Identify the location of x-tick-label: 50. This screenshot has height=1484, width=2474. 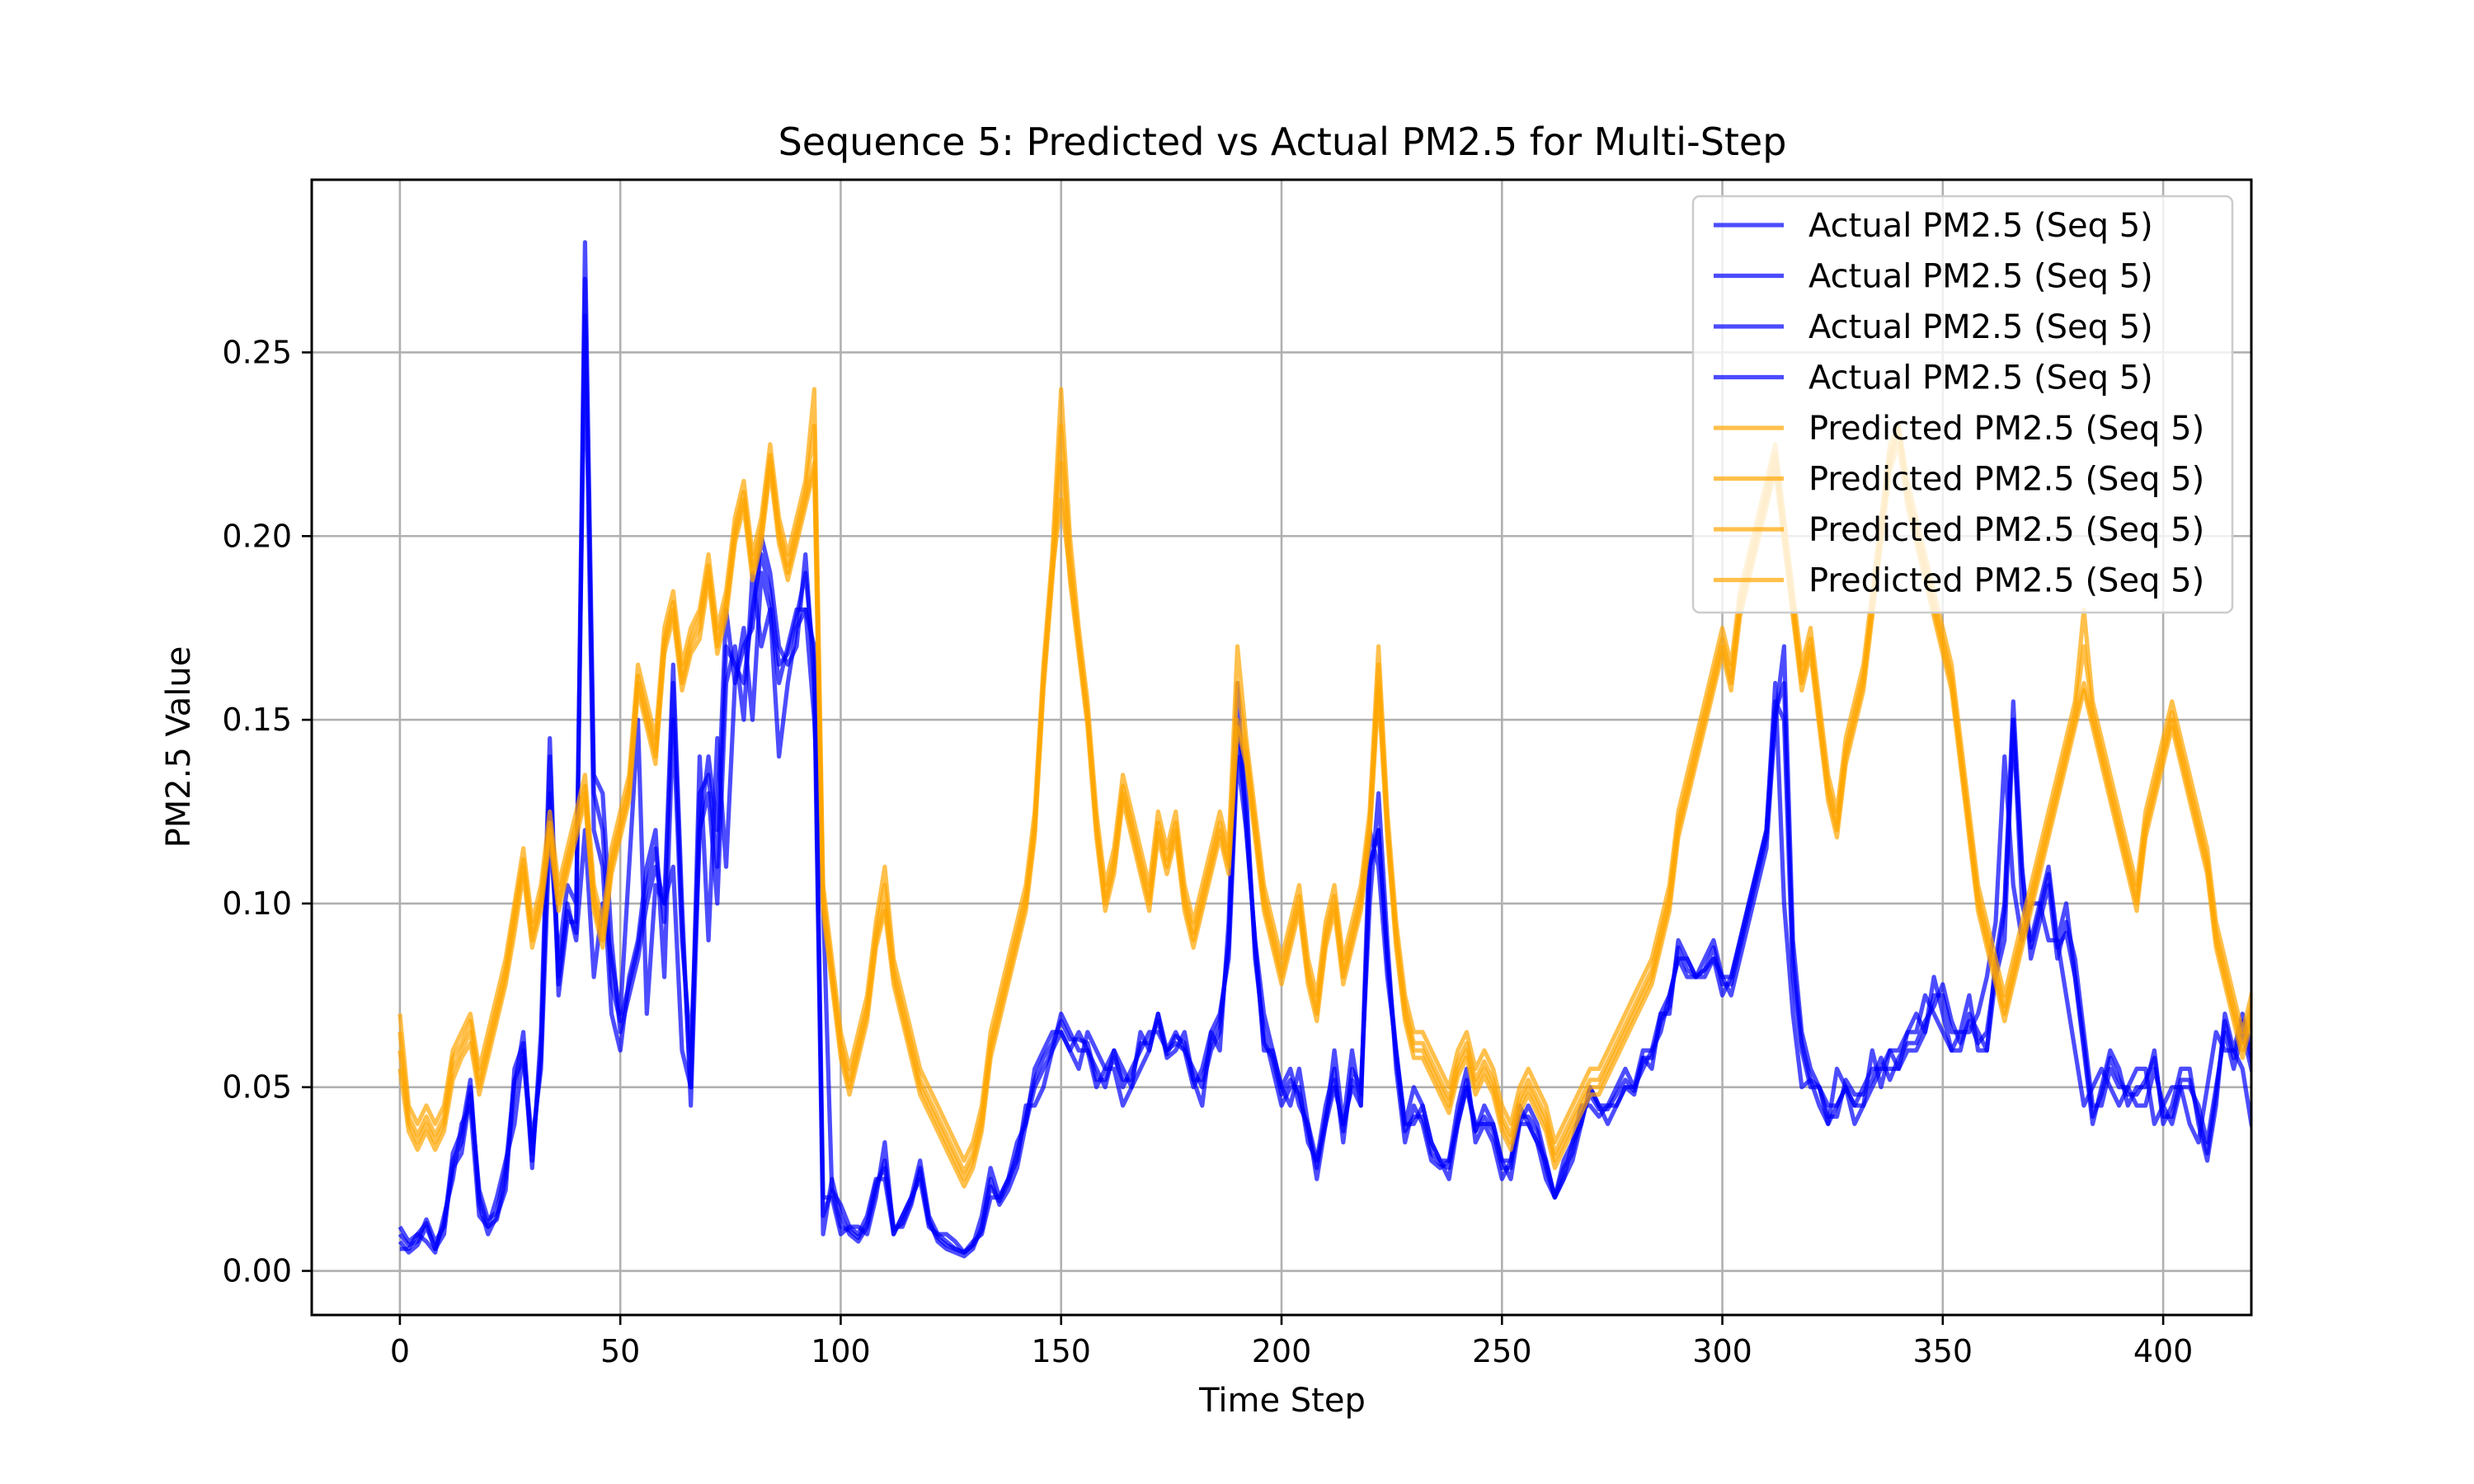
(620, 1351).